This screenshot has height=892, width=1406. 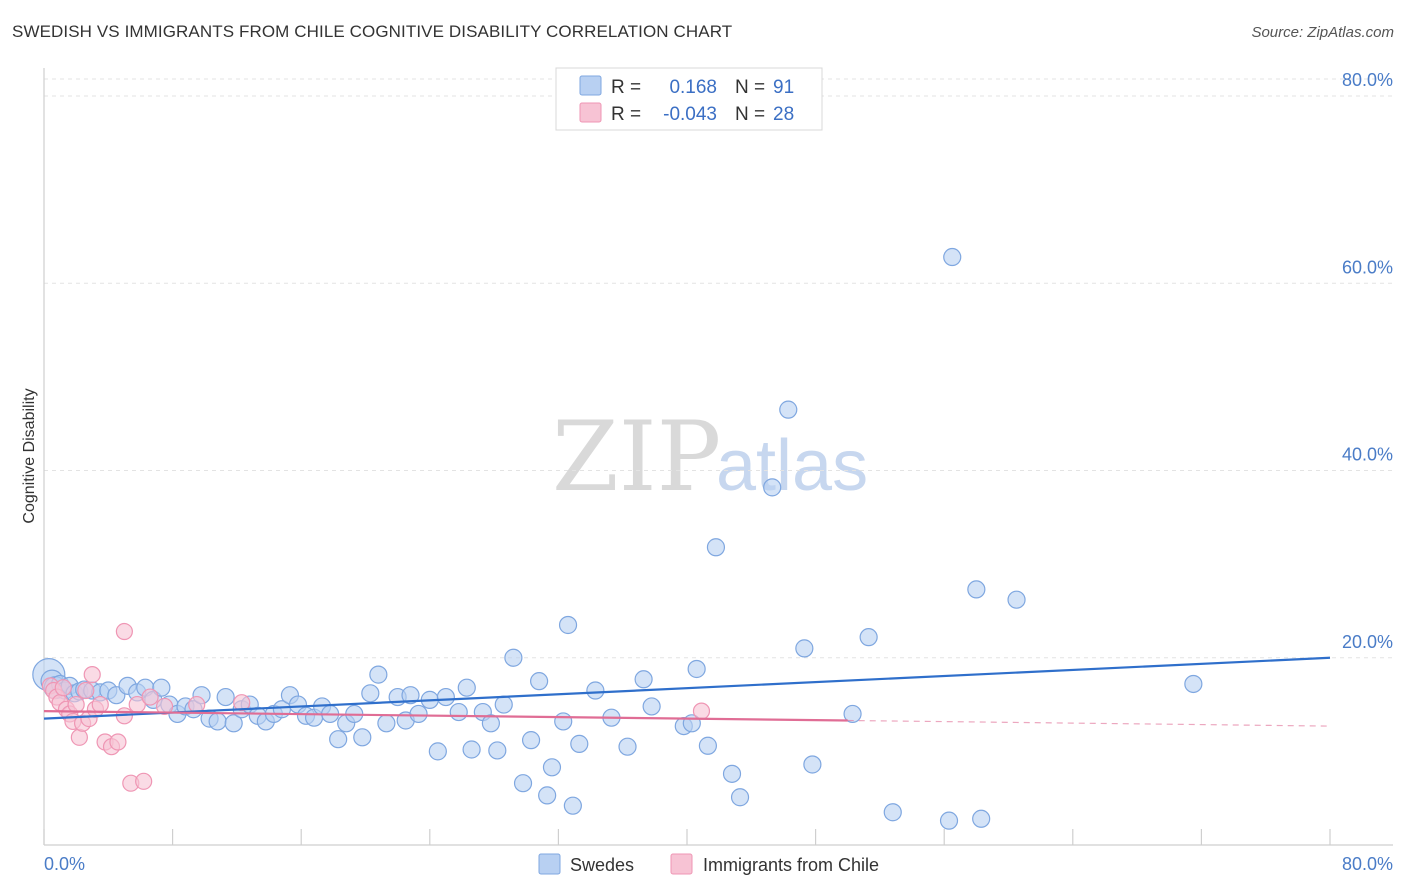 What do you see at coordinates (626, 87) in the screenshot?
I see `swedes-r-label: R =` at bounding box center [626, 87].